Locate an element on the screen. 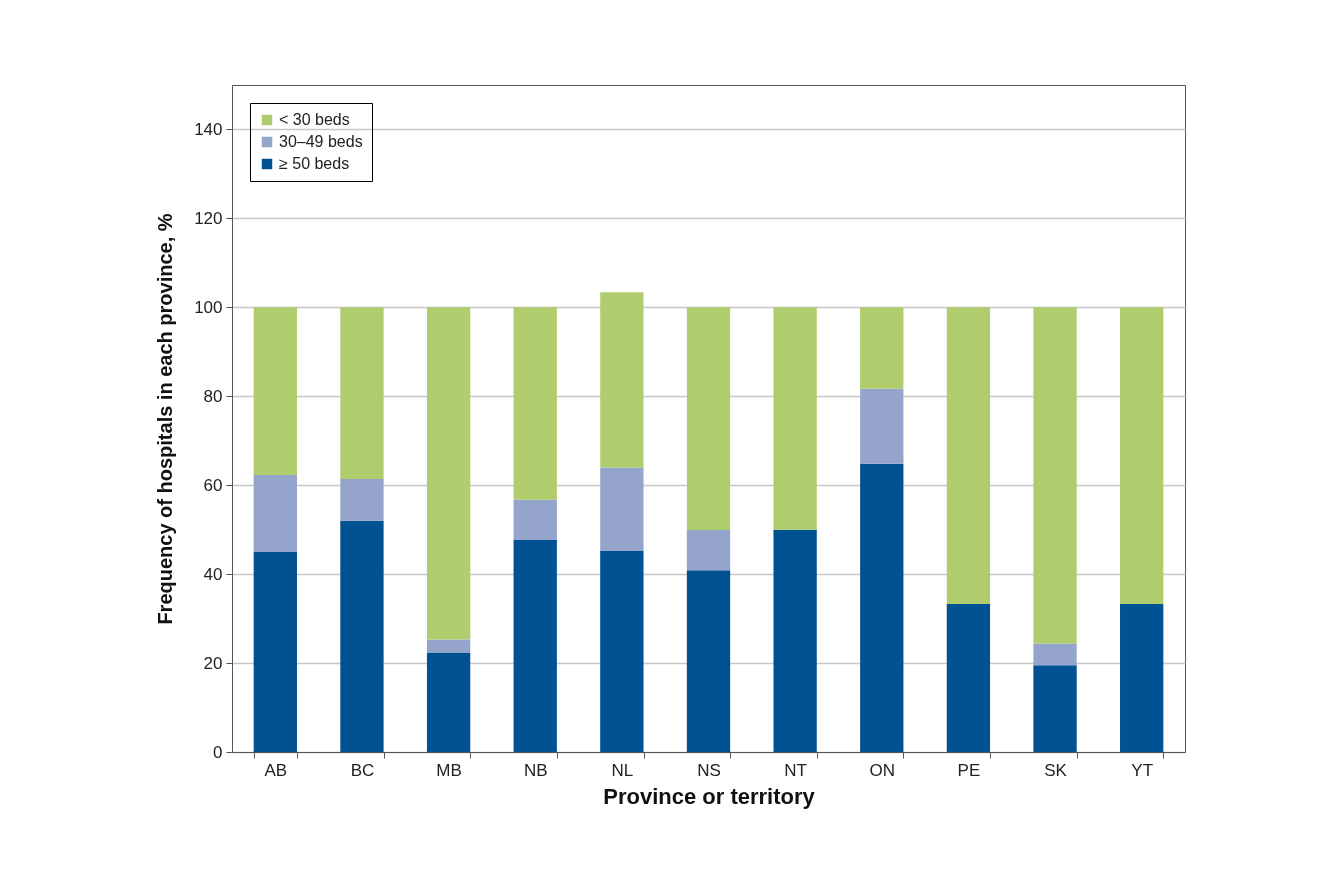  x-axis-title: Province or territory is located at coordinates (709, 796).